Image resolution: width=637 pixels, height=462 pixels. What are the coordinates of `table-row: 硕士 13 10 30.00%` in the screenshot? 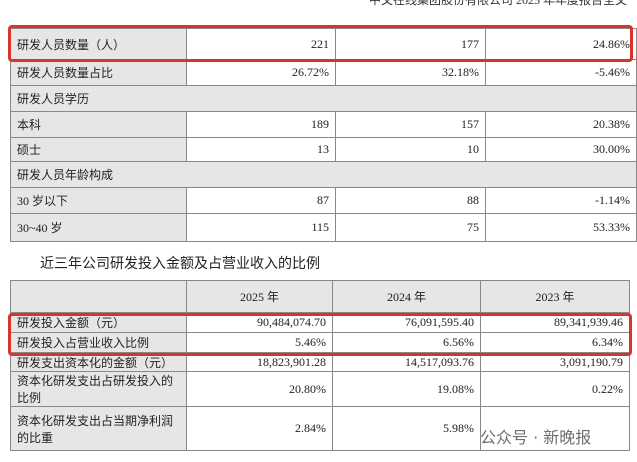 It's located at (323, 149).